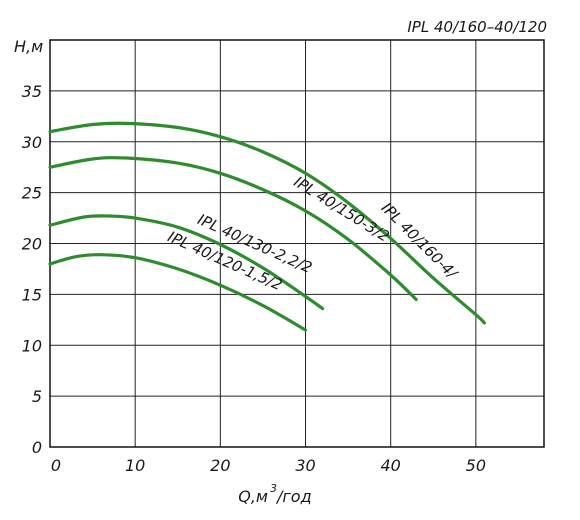  What do you see at coordinates (56, 465) in the screenshot?
I see `x-tick-label: 0` at bounding box center [56, 465].